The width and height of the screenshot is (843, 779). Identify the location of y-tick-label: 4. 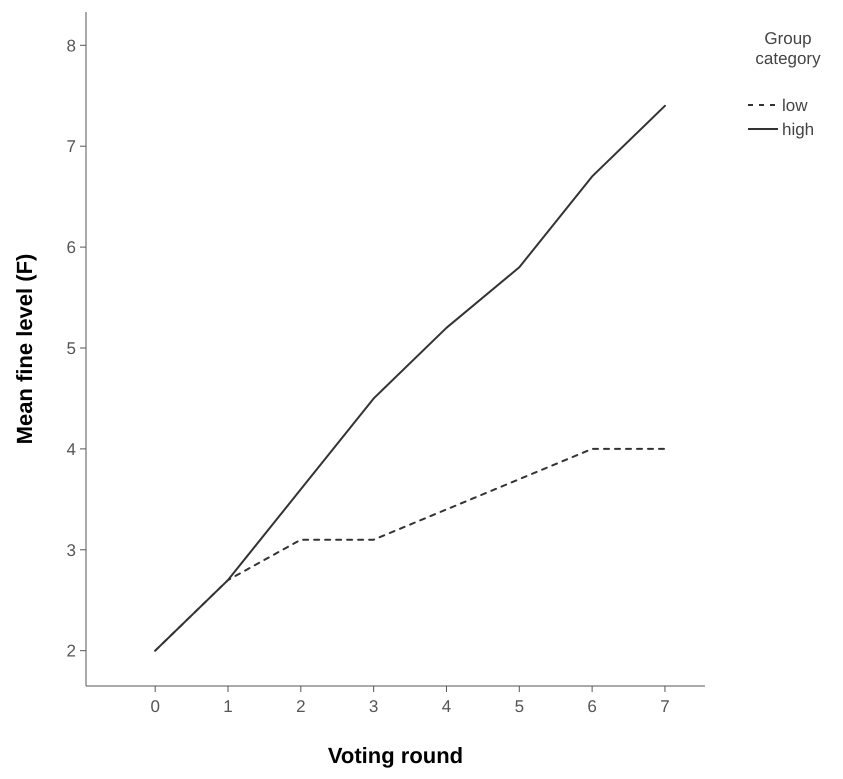
(71, 449).